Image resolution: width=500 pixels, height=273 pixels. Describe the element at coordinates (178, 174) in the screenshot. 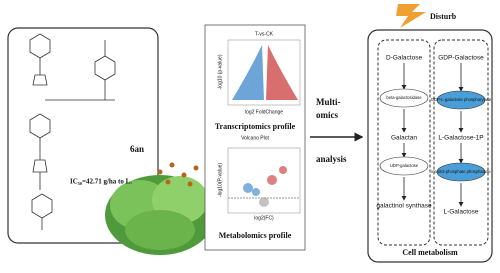

I see `droplets` at that location.